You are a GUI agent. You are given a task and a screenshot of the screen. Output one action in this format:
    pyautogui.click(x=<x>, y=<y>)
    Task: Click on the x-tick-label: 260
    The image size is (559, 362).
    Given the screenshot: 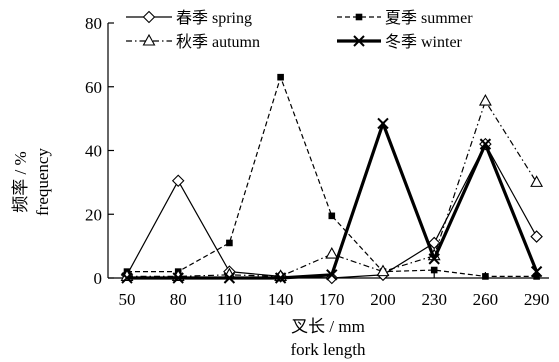 What is the action you would take?
    pyautogui.click(x=486, y=299)
    